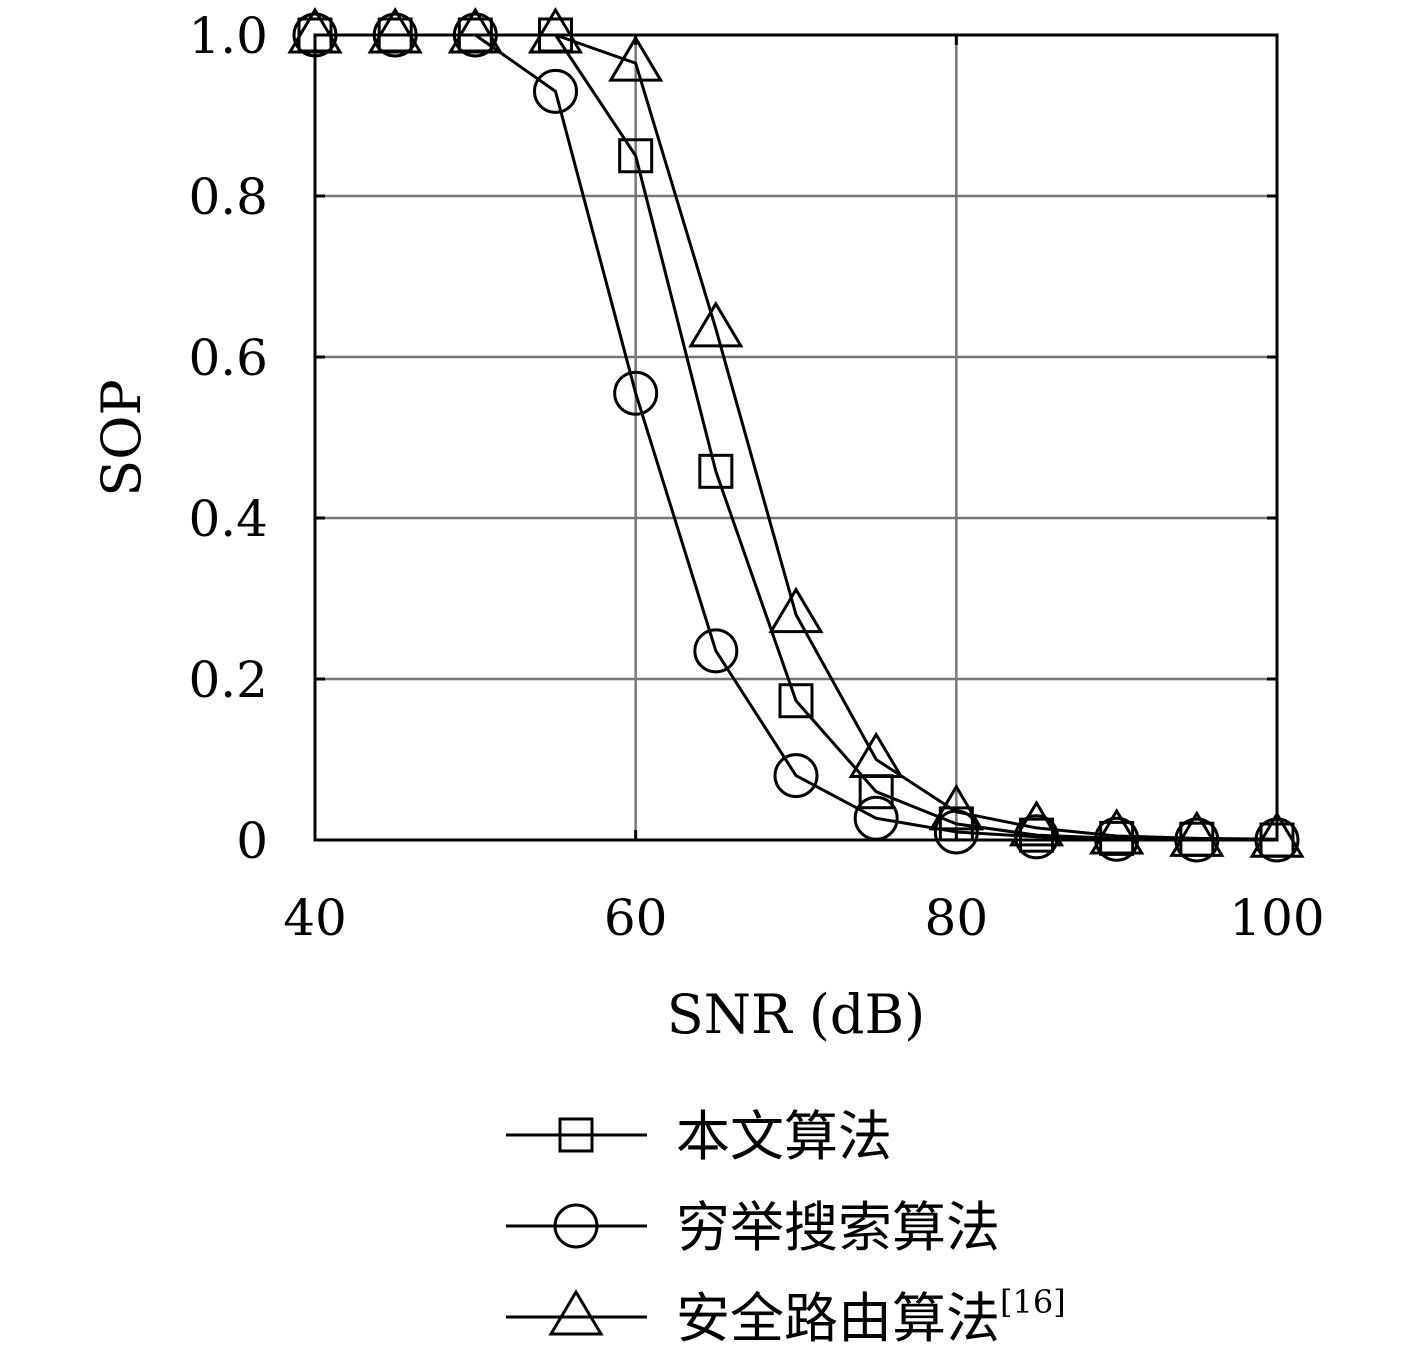 The width and height of the screenshot is (1417, 1358). Describe the element at coordinates (121, 438) in the screenshot. I see `y-axis-title: SOP` at that location.